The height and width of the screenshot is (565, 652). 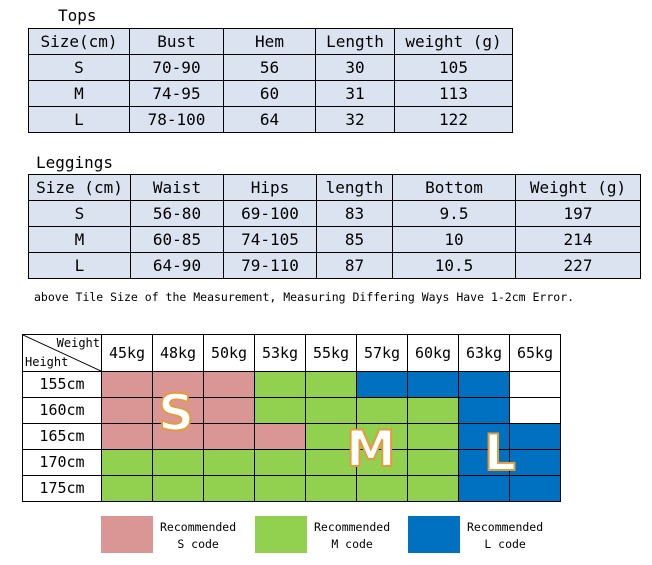 I want to click on weight-header: 45kg, so click(x=127, y=353).